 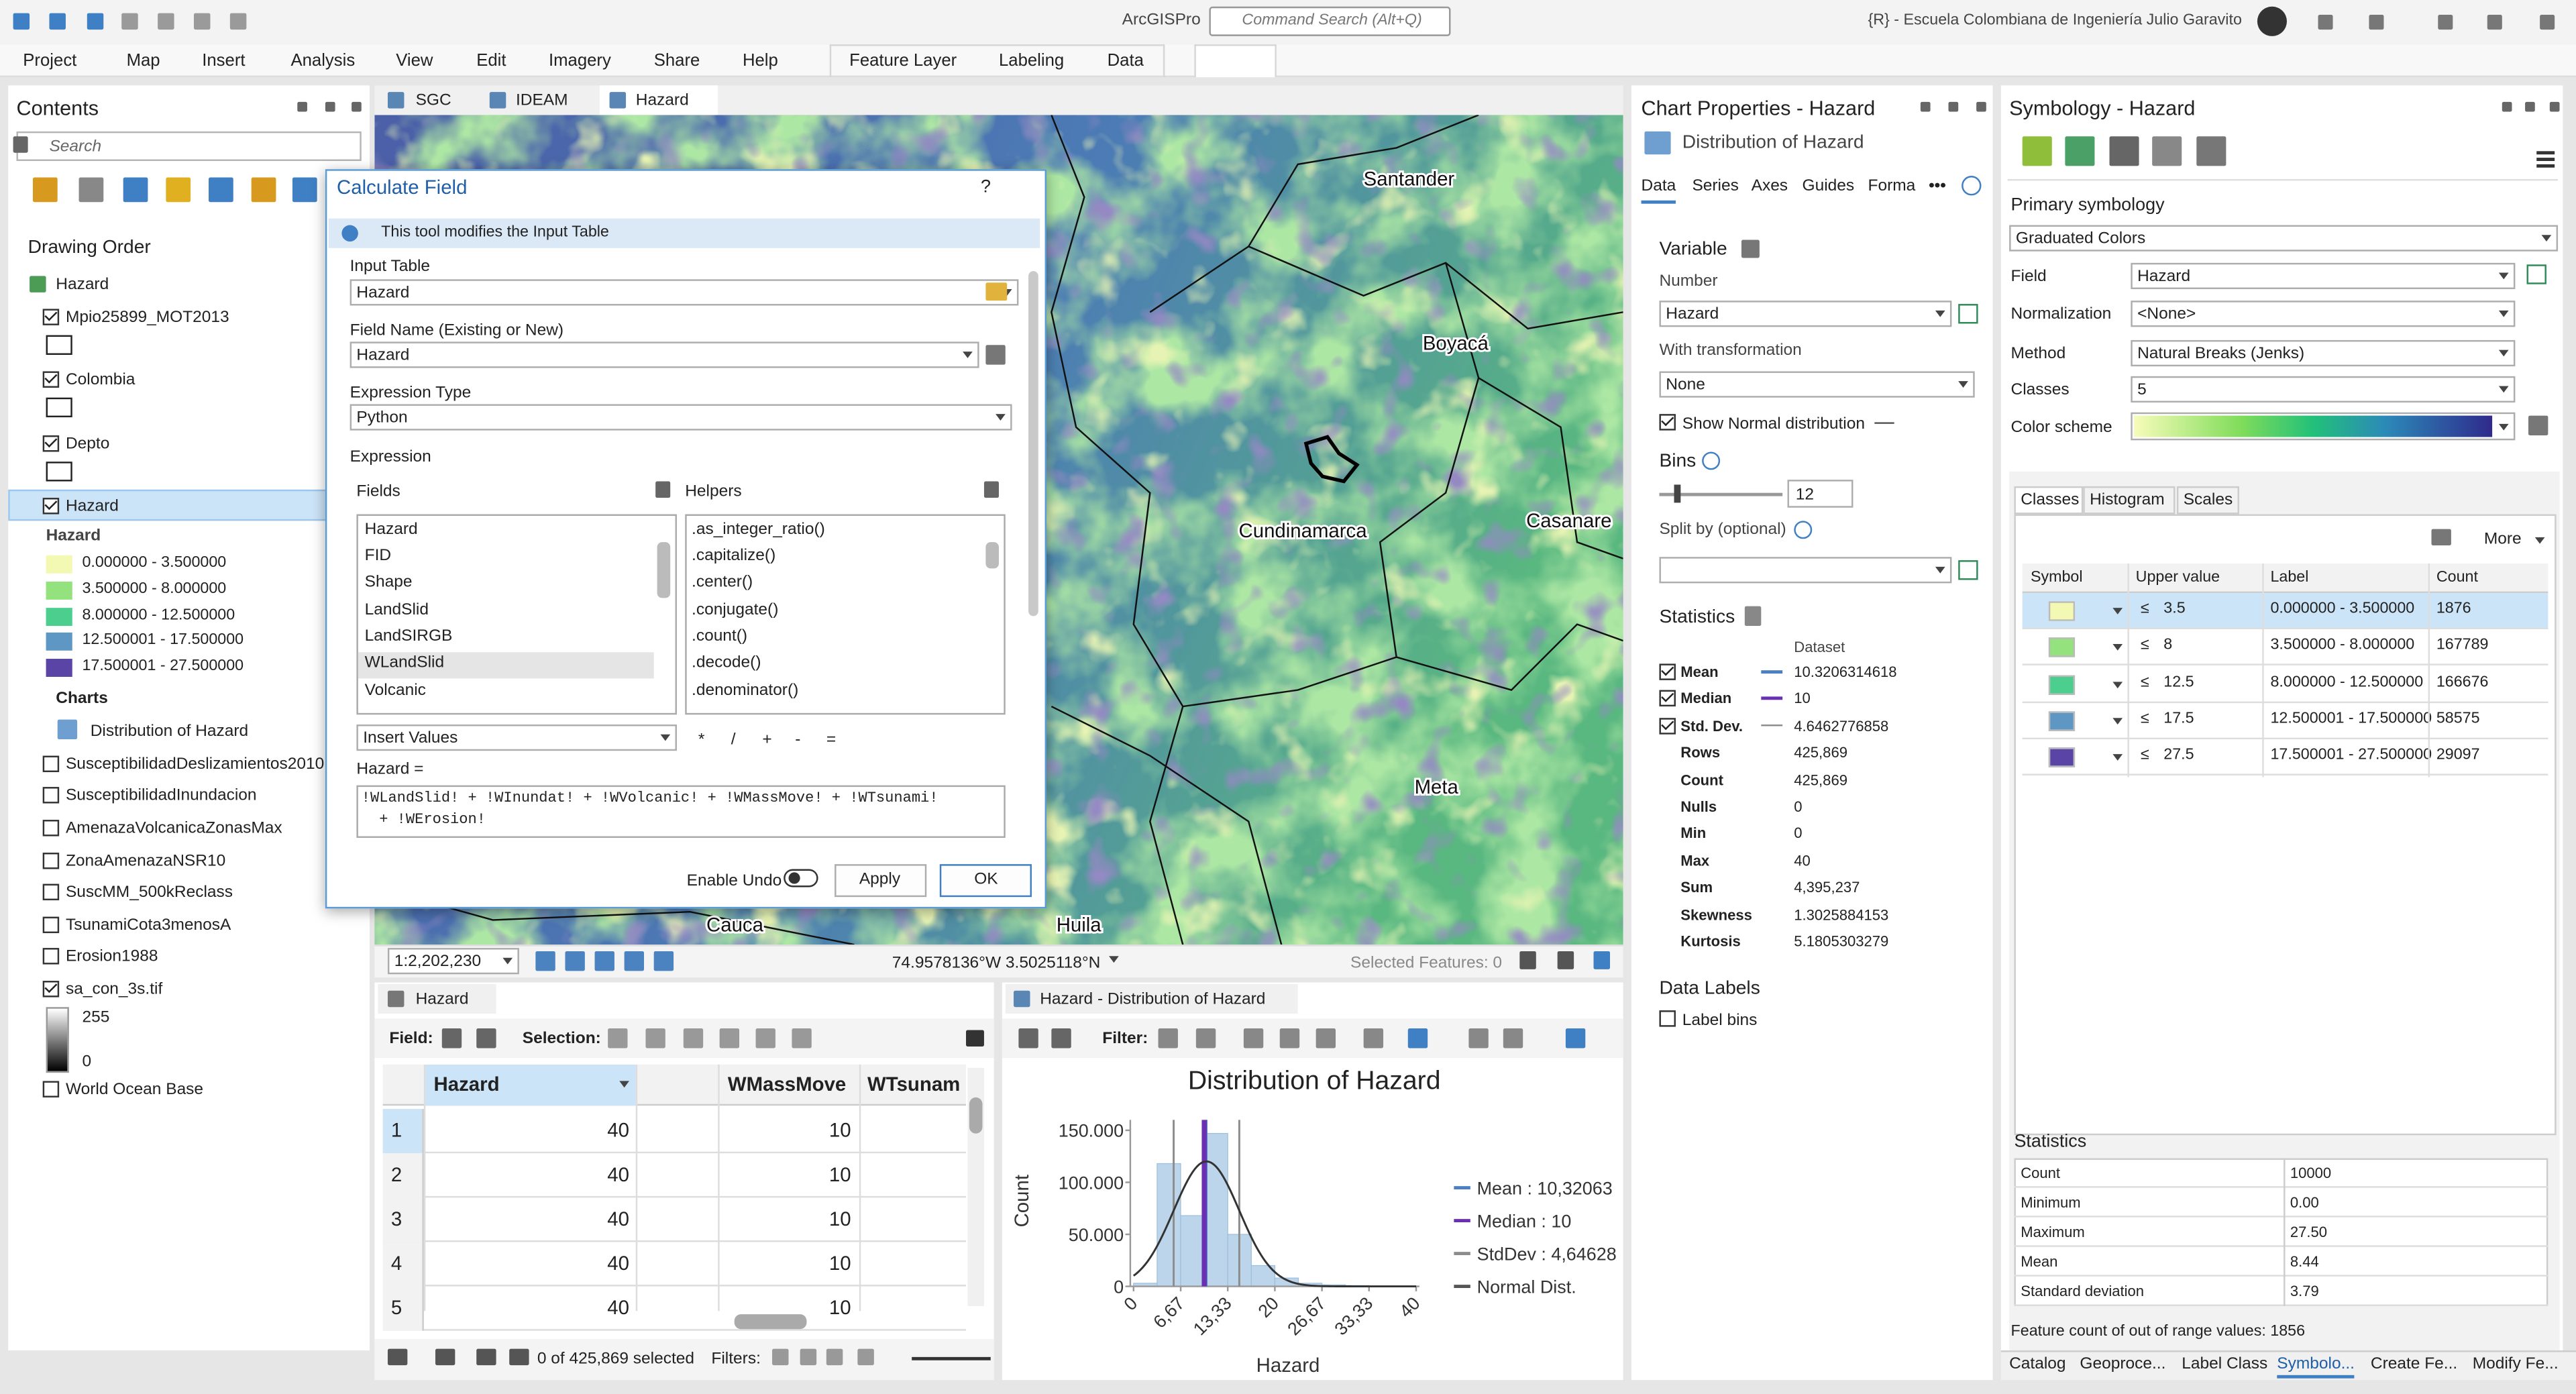 What do you see at coordinates (986, 187) in the screenshot?
I see `help-button: ?` at bounding box center [986, 187].